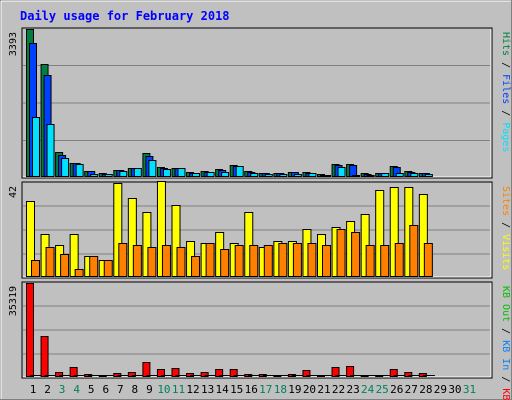  Describe the element at coordinates (163, 389) in the screenshot. I see `x-tick-label-day-10: 10` at that location.